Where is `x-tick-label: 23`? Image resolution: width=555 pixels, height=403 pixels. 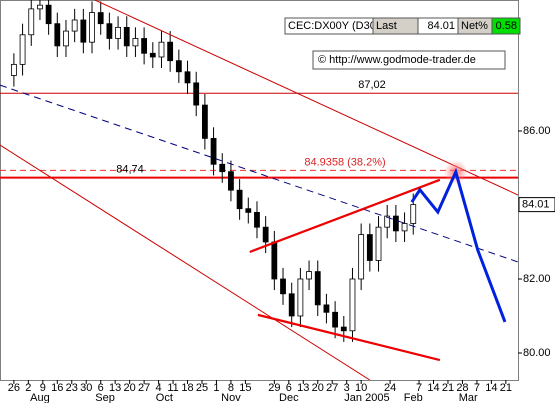 x-tick-label: 23 is located at coordinates (72, 388).